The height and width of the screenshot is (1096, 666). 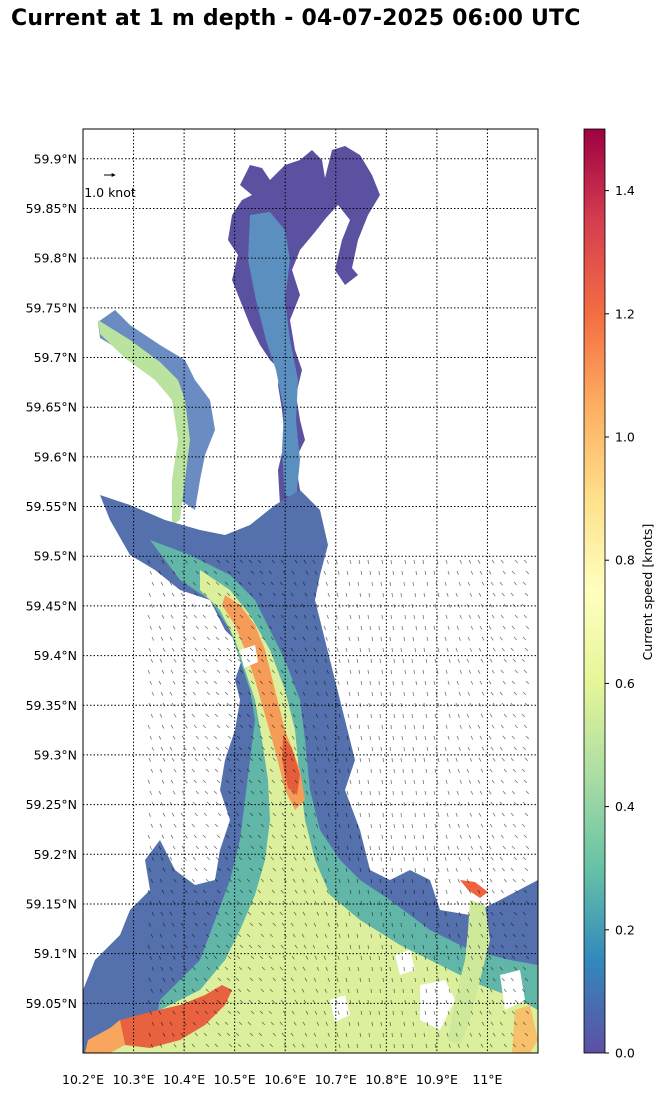 I want to click on lat-tick-label: 59.85°N, so click(x=51, y=208).